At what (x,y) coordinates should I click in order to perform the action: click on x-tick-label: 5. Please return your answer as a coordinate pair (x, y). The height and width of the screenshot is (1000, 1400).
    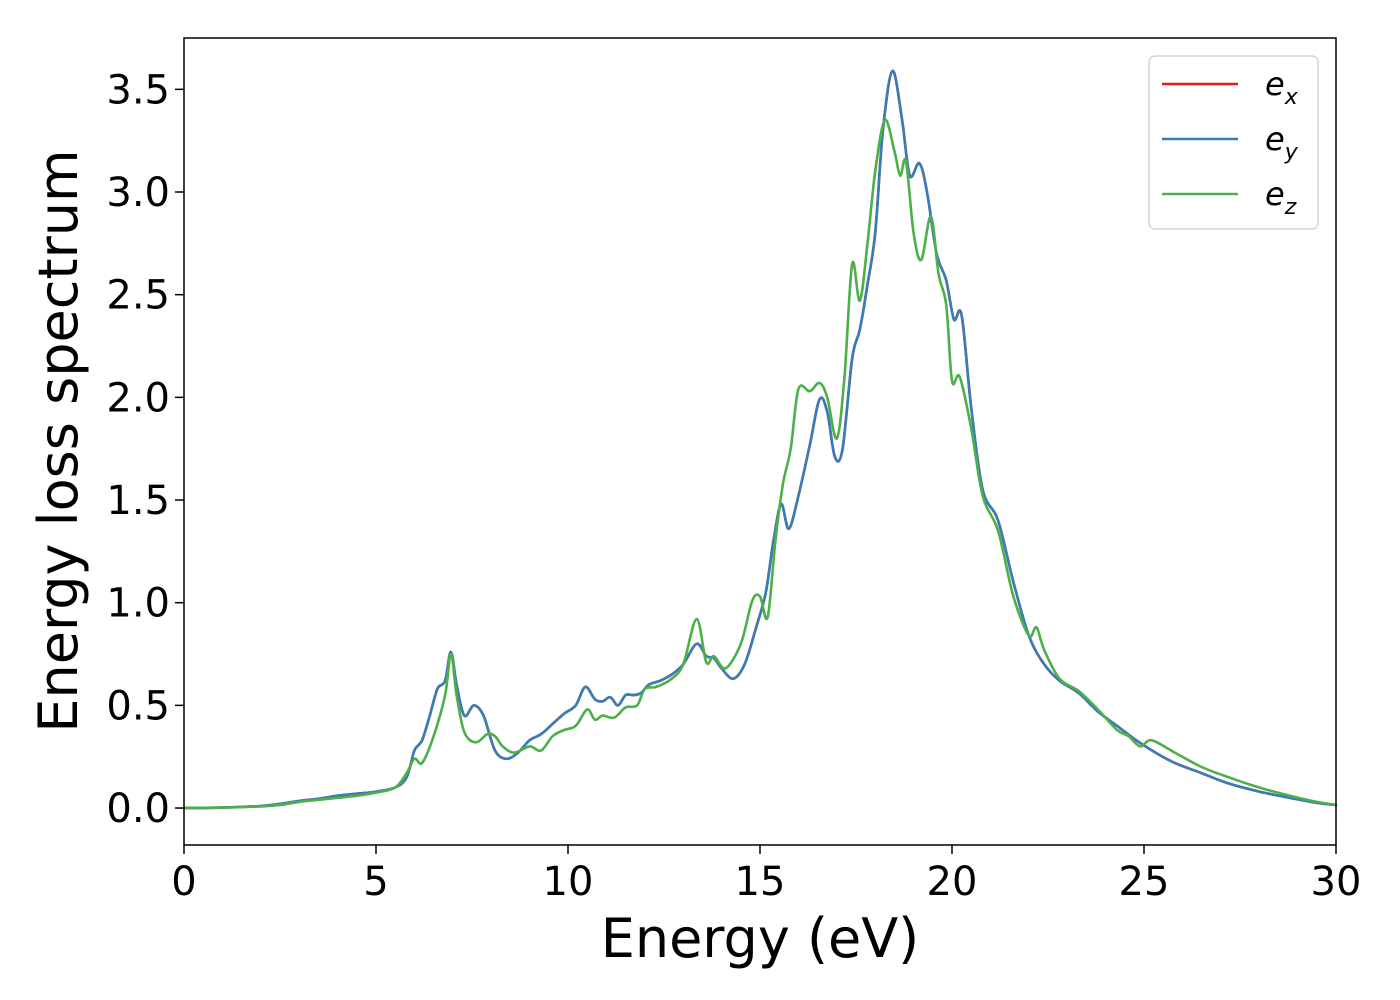
    Looking at the image, I should click on (375, 882).